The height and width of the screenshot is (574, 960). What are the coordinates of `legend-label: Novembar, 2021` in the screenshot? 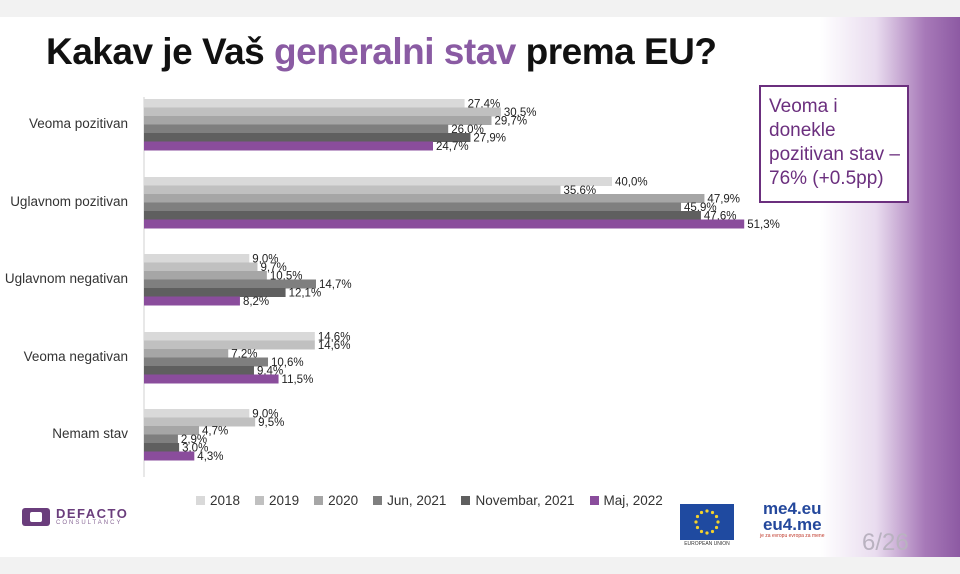 It's located at (525, 500).